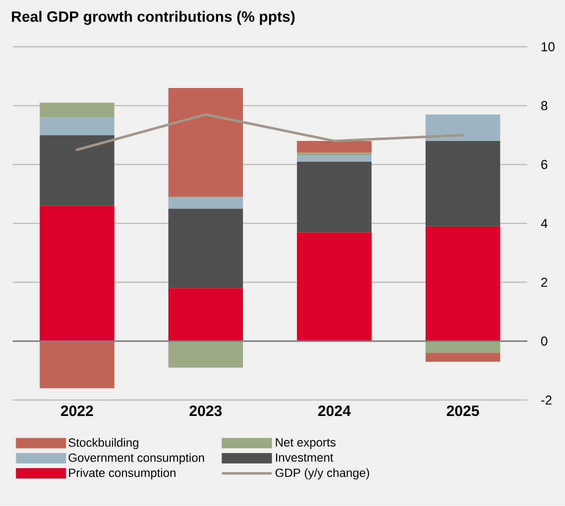 This screenshot has height=506, width=565. Describe the element at coordinates (463, 411) in the screenshot. I see `x-tick-label: 2025` at that location.